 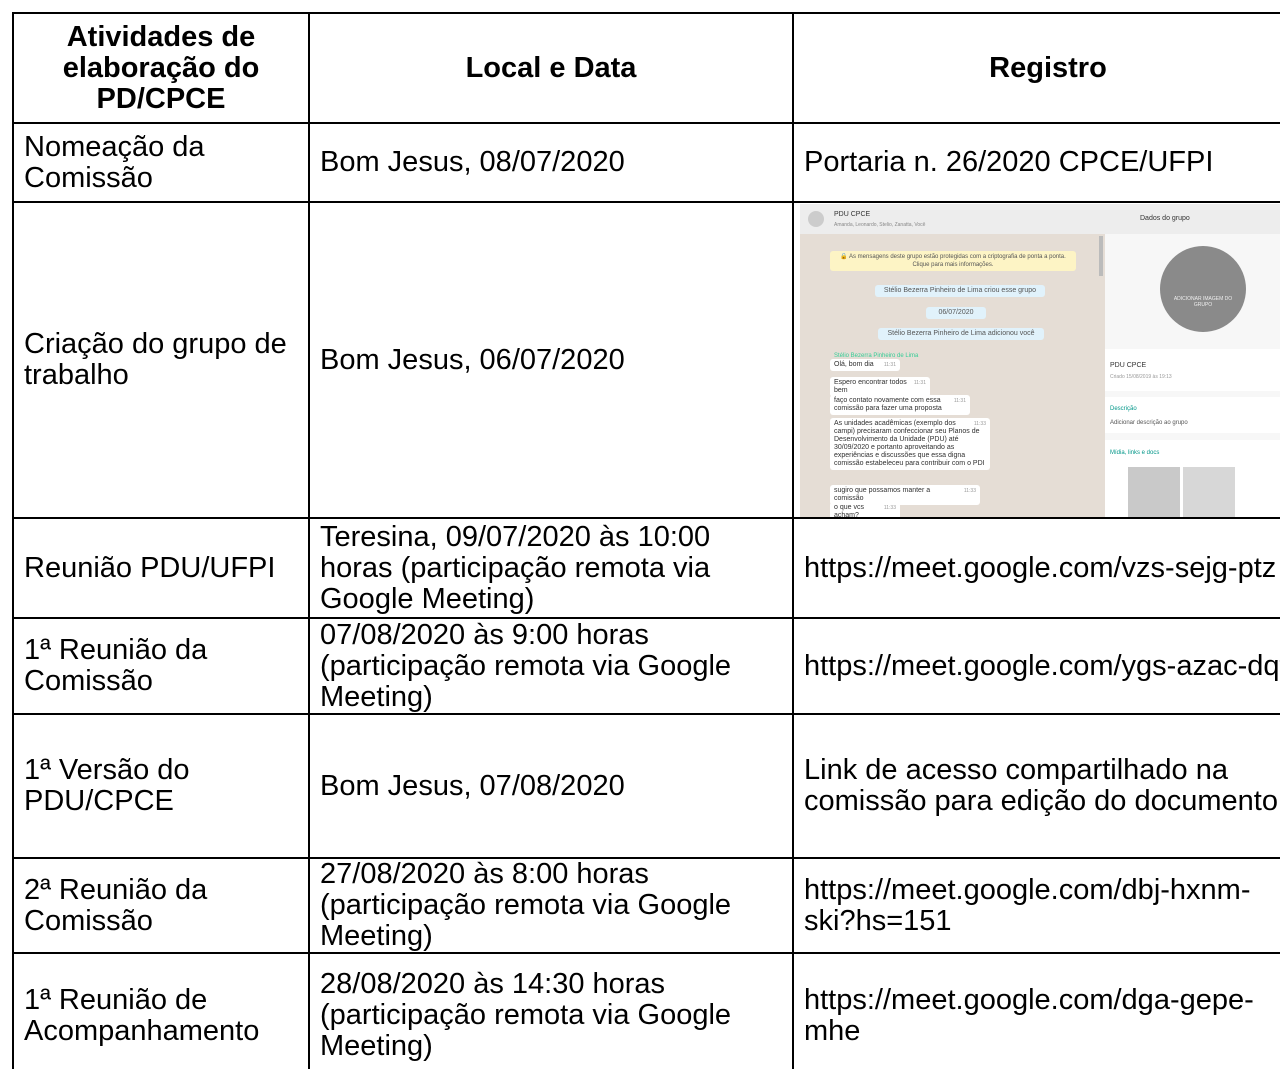 What do you see at coordinates (1101, 256) in the screenshot?
I see `scrollbar` at bounding box center [1101, 256].